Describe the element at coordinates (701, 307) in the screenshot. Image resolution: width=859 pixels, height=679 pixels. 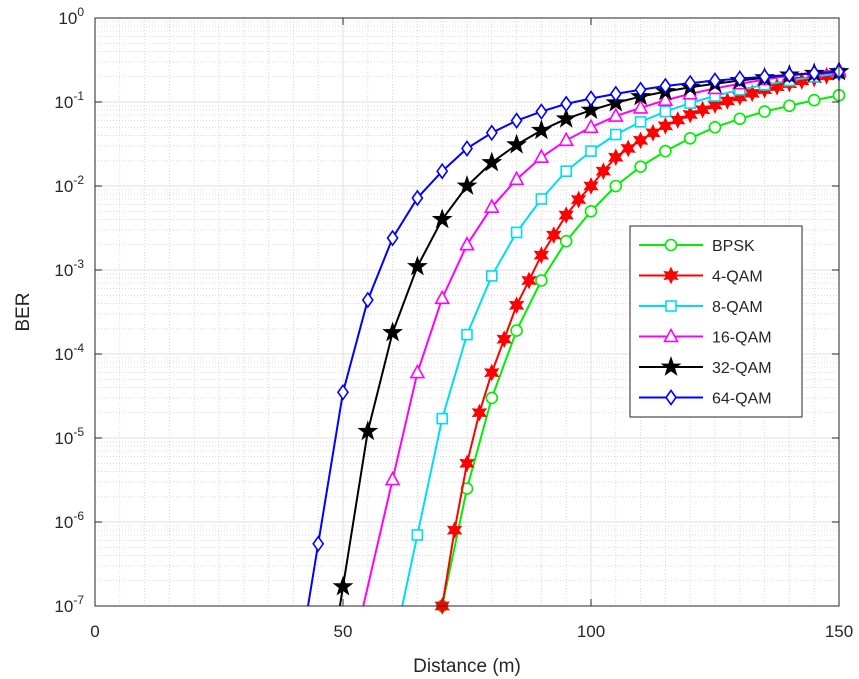
I see `legend-entry-8-qam: 8-QAM` at that location.